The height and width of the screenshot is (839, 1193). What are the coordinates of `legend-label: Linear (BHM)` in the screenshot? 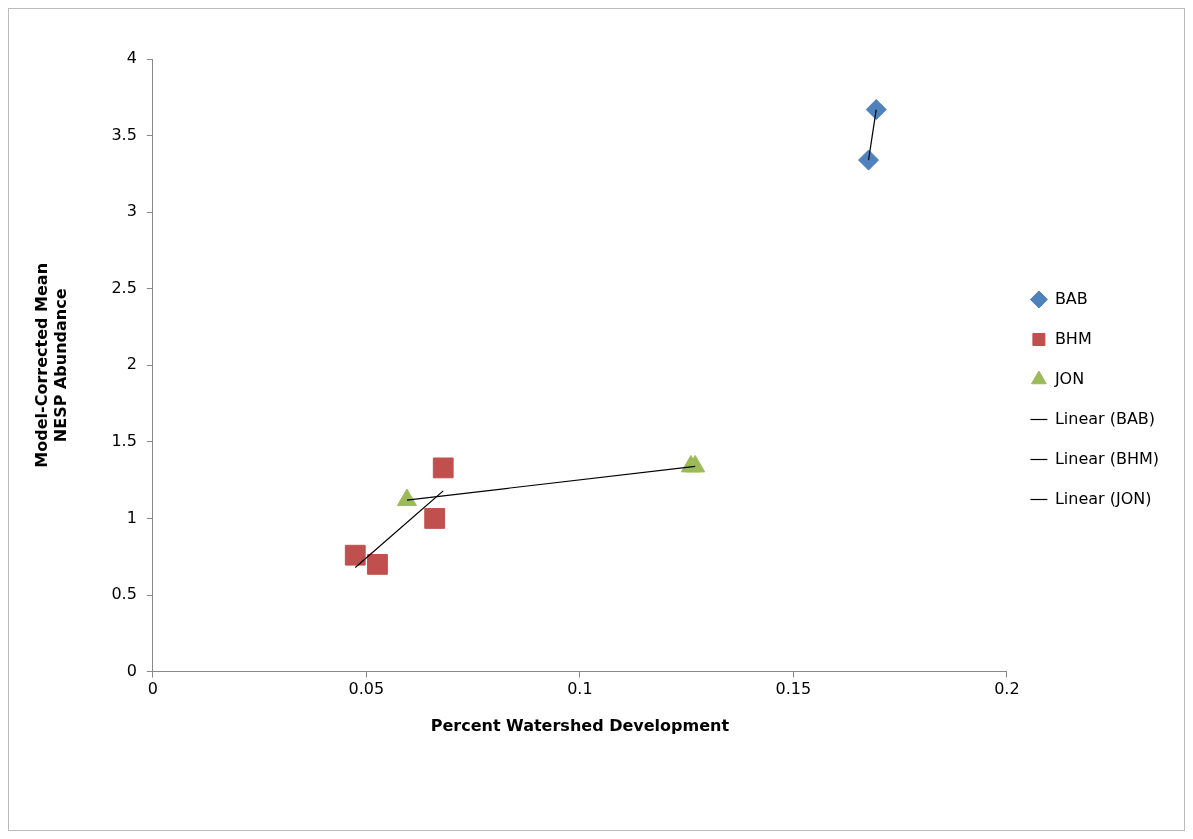 It's located at (1106, 458).